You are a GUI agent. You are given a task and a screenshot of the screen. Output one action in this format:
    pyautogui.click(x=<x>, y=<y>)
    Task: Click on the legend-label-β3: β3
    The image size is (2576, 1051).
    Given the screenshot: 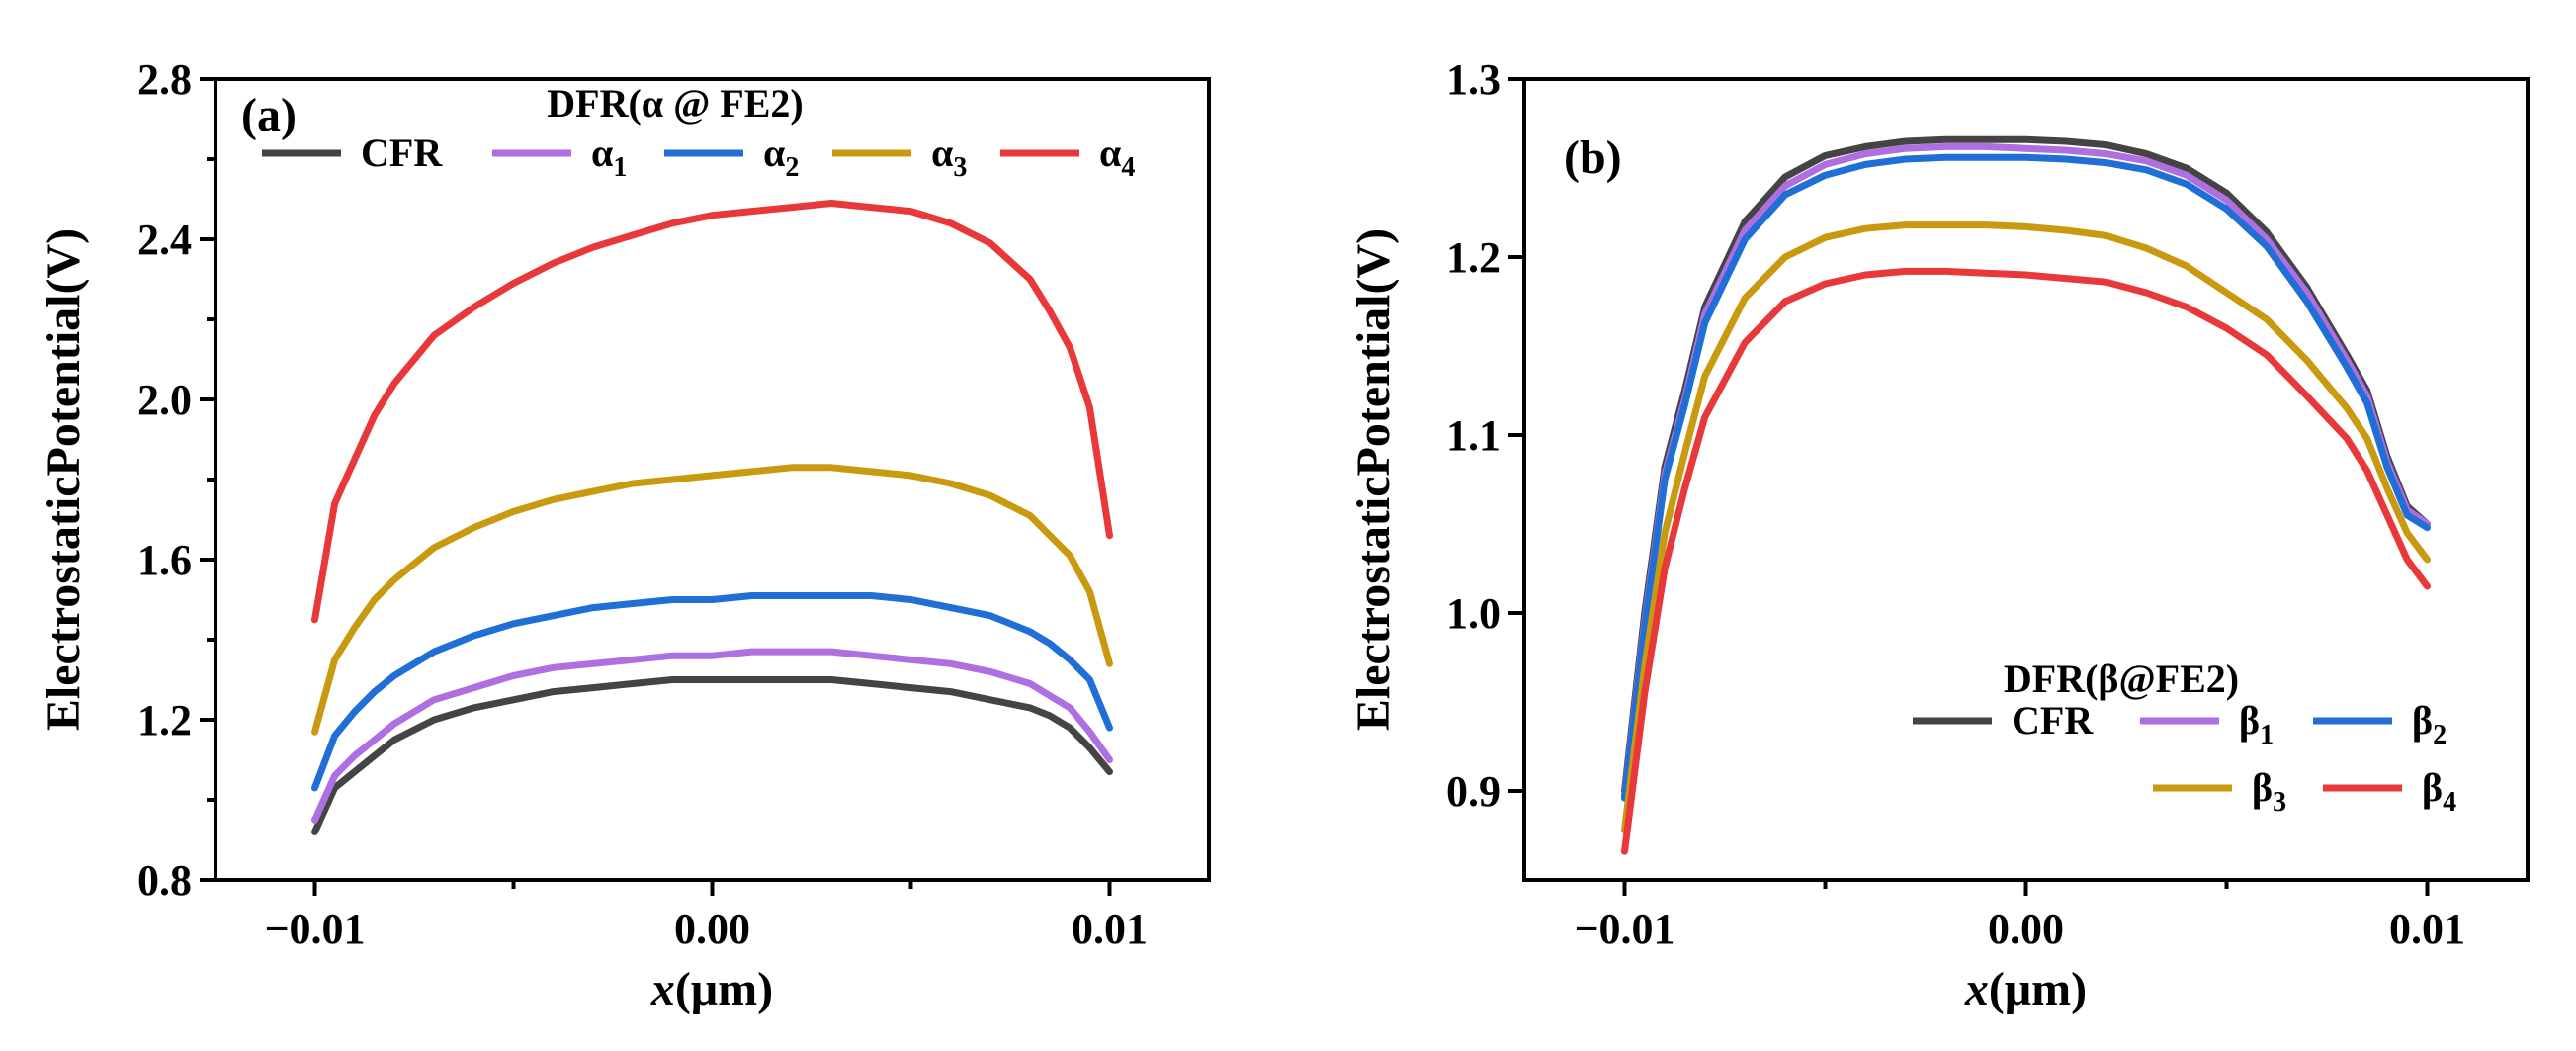 What is the action you would take?
    pyautogui.click(x=2269, y=791)
    